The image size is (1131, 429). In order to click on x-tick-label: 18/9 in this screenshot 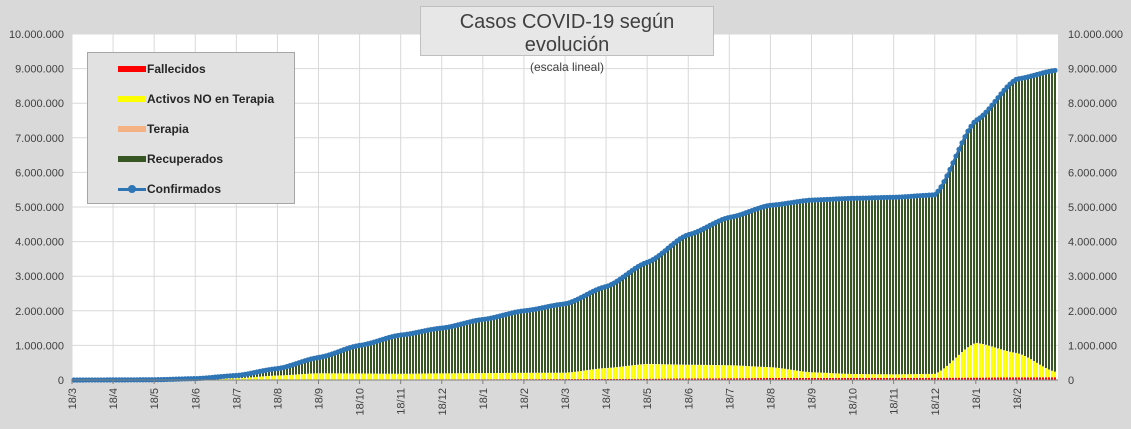, I will do `click(320, 398)`.